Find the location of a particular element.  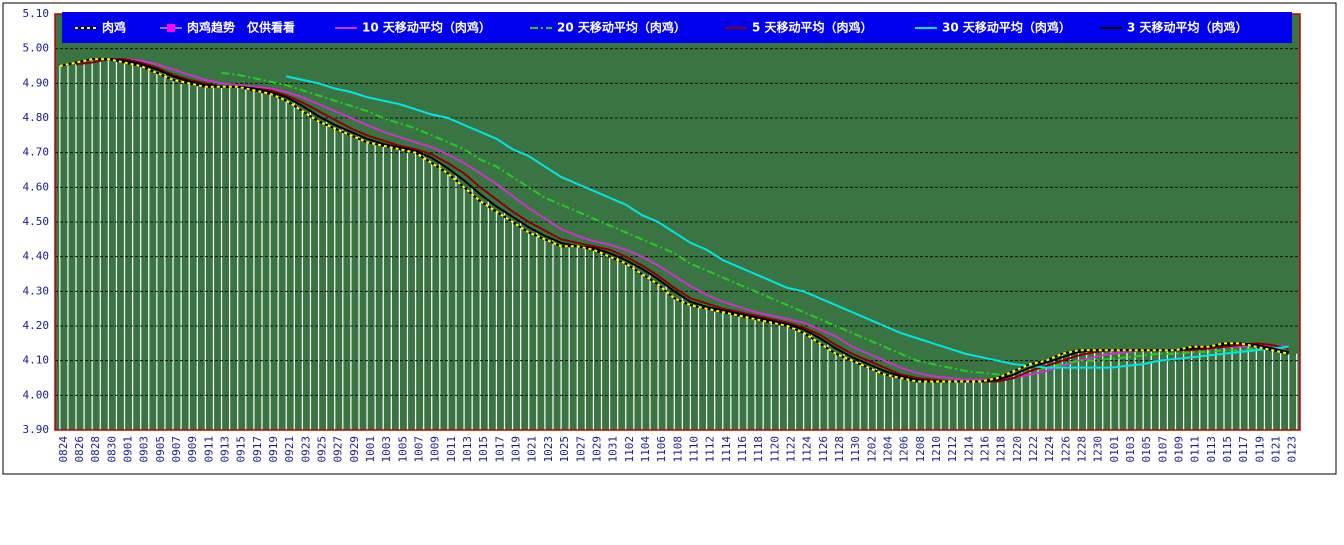

x-tick-label: 0921 is located at coordinates (289, 449).